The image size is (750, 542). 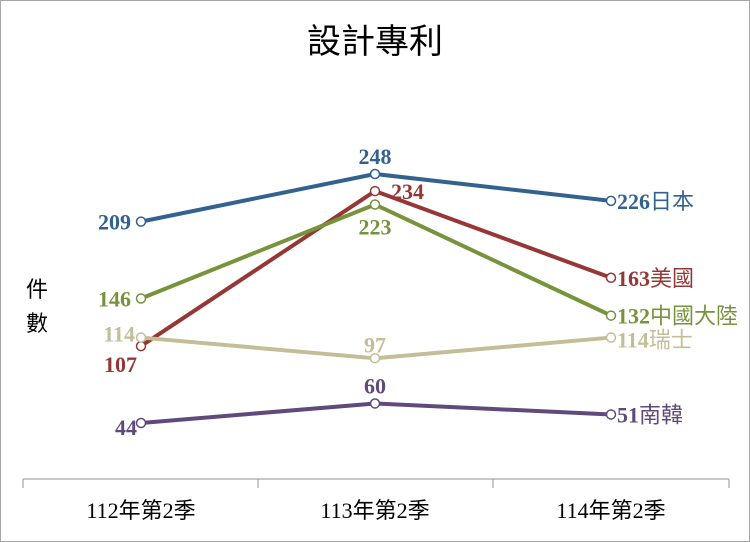 I want to click on x-axis: 112年第2季 113年第2季 114年第2季, so click(x=376, y=500).